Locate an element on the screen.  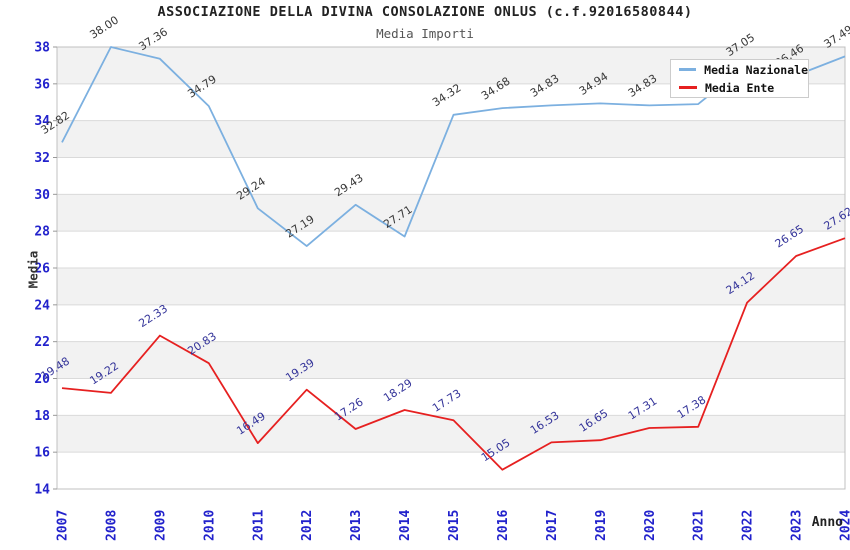
legend-label-nazionale: Media Nazionale is located at coordinates (756, 69).